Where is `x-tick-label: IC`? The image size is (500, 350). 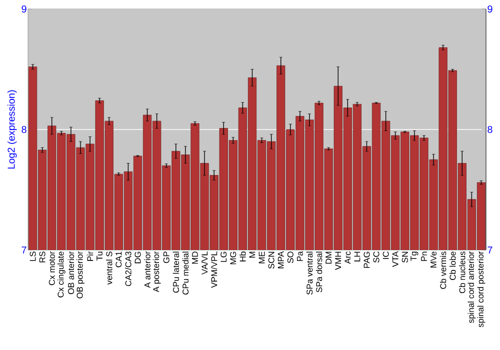
x-tick-label: IC is located at coordinates (385, 255).